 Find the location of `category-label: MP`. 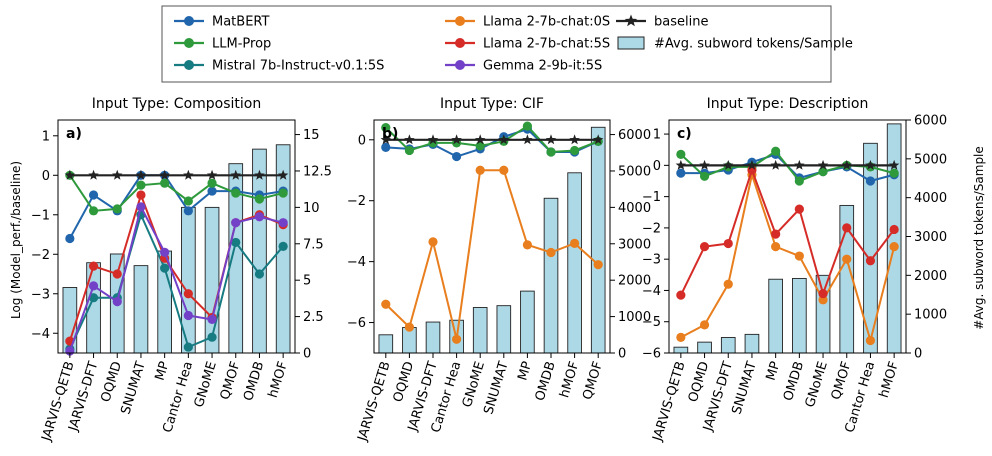

category-label: MP is located at coordinates (163, 371).